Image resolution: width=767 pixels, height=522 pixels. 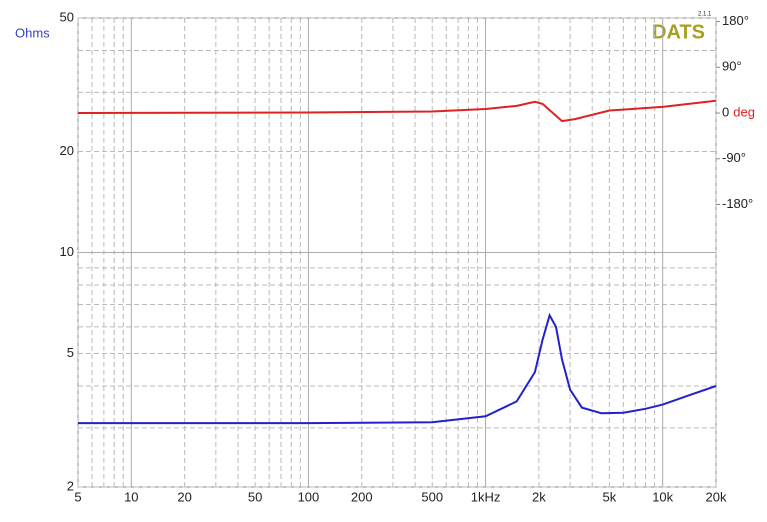 I want to click on version: 2.1.1, so click(x=705, y=15).